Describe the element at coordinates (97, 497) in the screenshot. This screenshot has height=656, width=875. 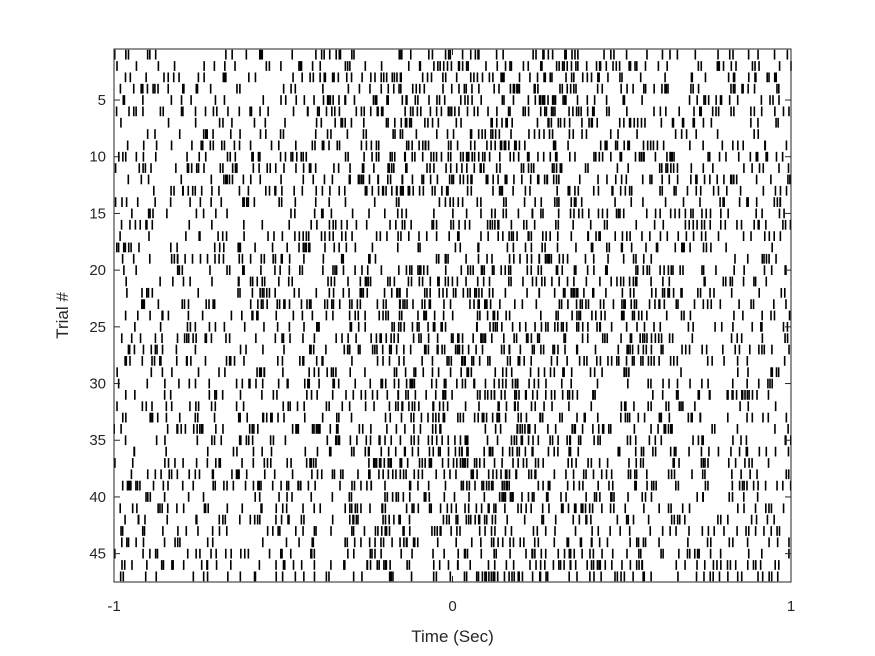
I see `y-tick-label: 40` at that location.